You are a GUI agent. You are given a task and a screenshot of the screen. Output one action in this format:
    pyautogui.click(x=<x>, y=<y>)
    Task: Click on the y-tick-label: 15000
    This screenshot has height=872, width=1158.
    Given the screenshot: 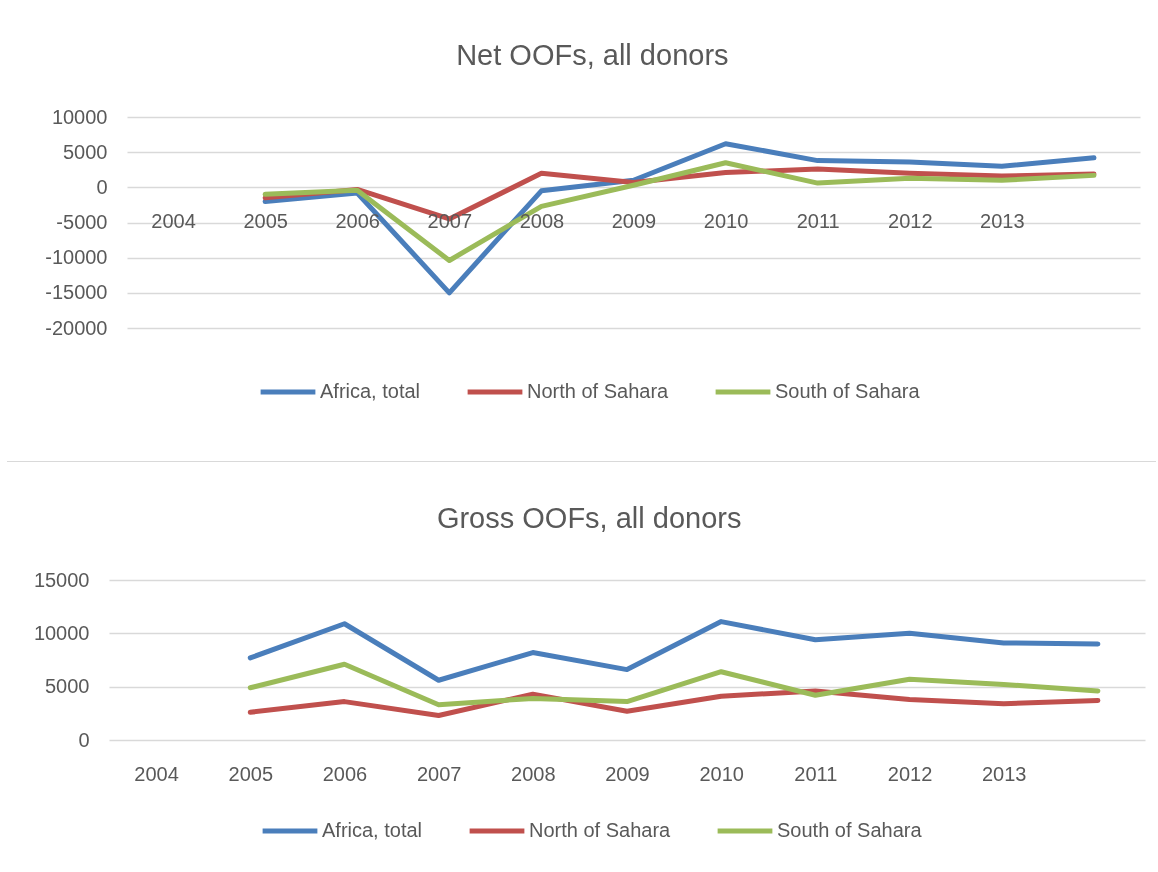 What is the action you would take?
    pyautogui.click(x=61, y=579)
    